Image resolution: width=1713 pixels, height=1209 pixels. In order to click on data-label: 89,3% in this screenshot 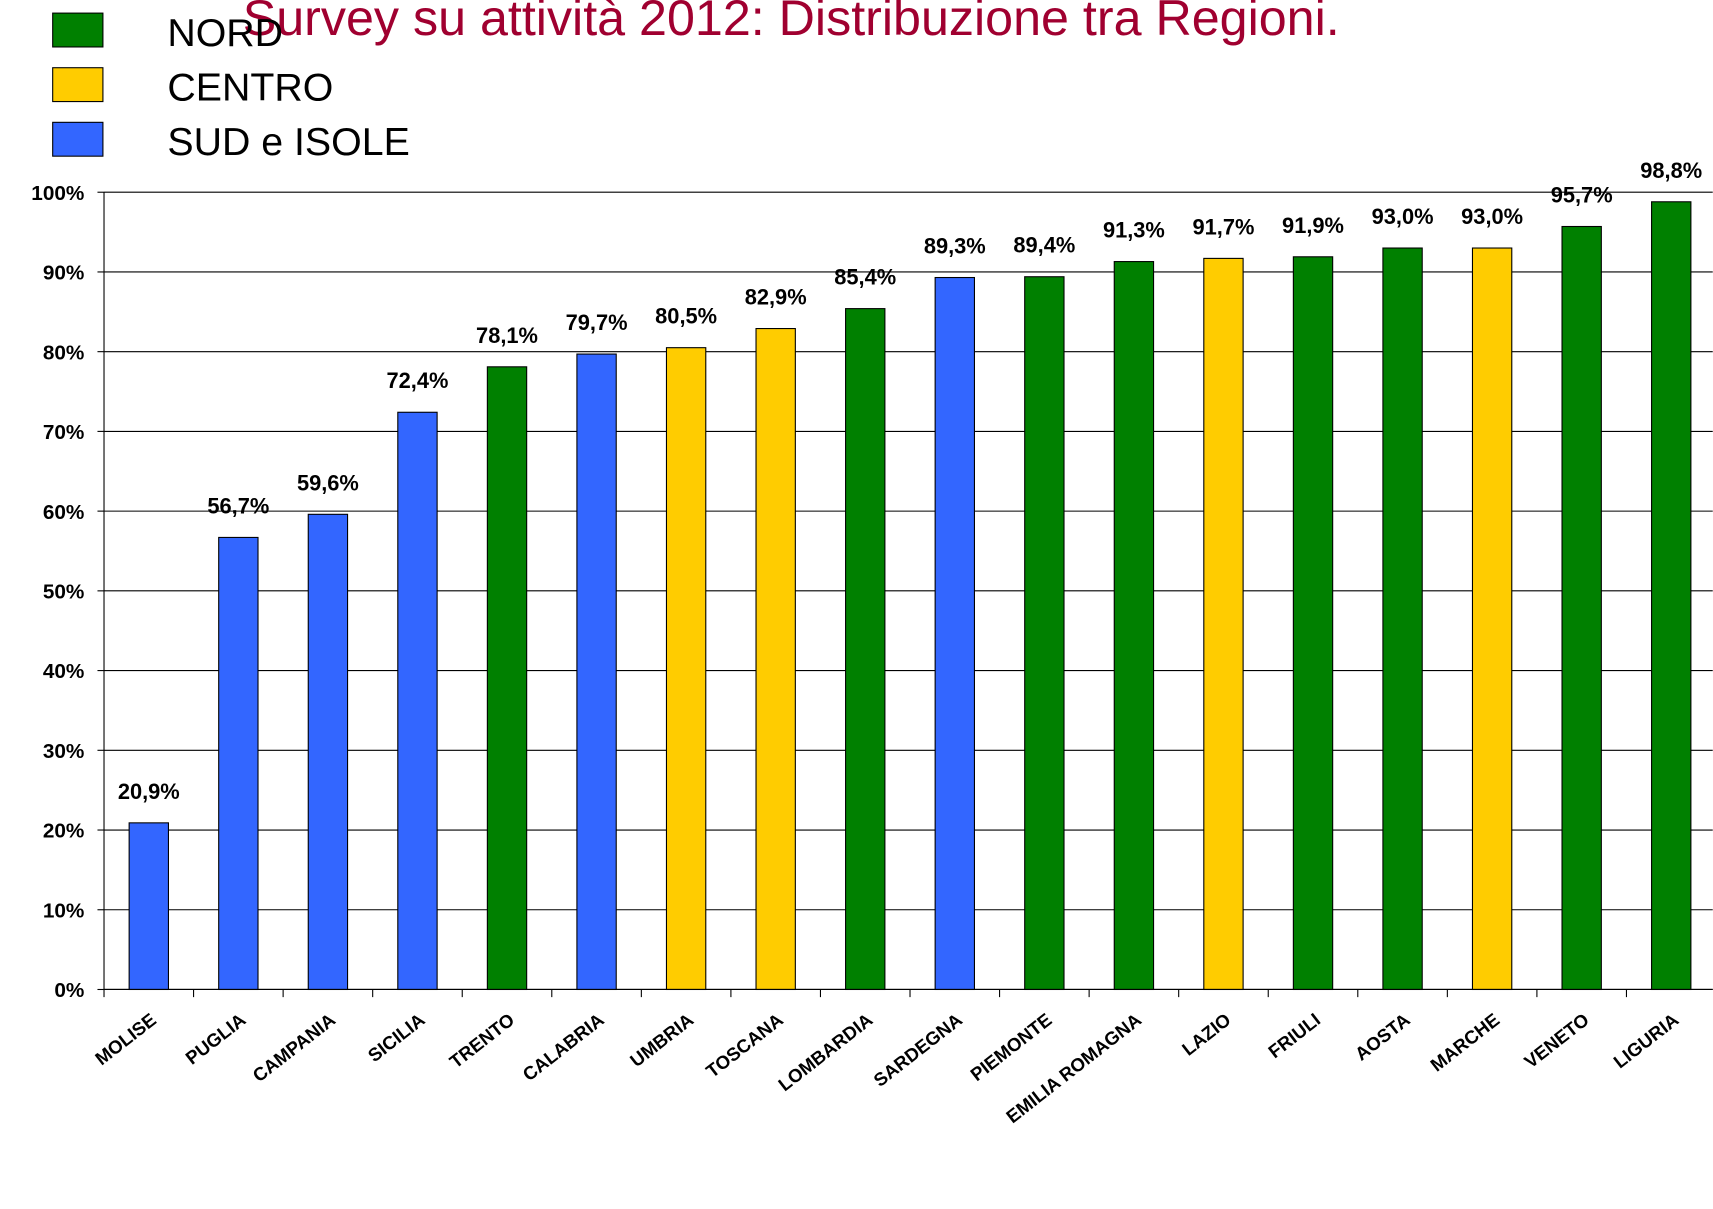, I will do `click(955, 245)`.